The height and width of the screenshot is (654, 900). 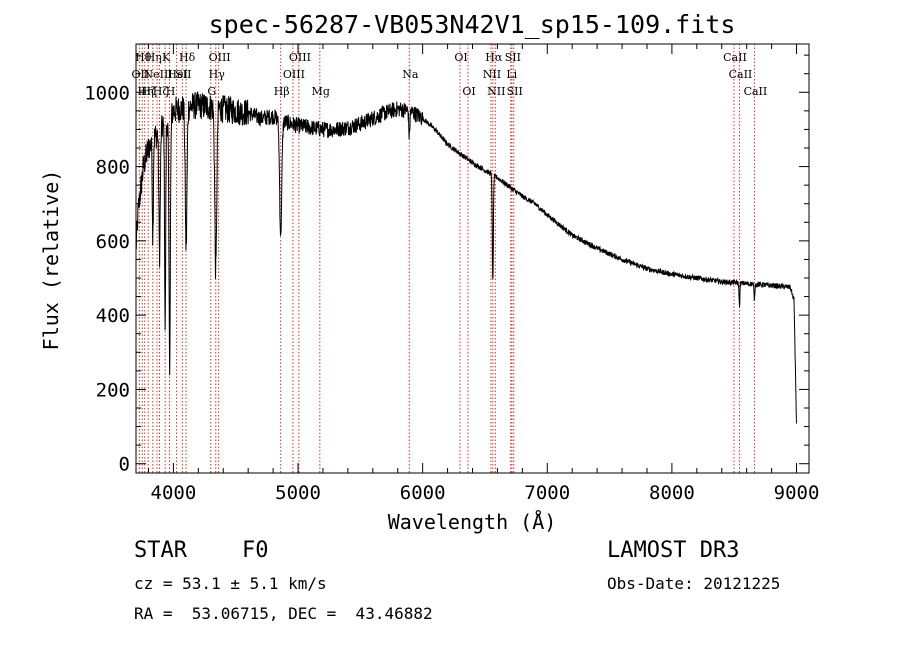 I want to click on line-marker-label: H, so click(x=171, y=91).